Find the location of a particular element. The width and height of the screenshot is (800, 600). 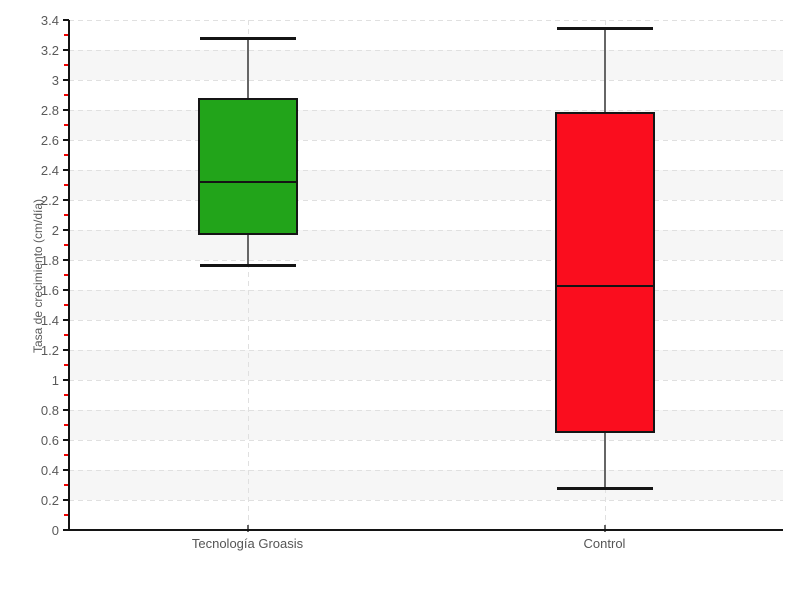

y-axis-title: Tasa de crecimiento (cm/día) is located at coordinates (38, 276).